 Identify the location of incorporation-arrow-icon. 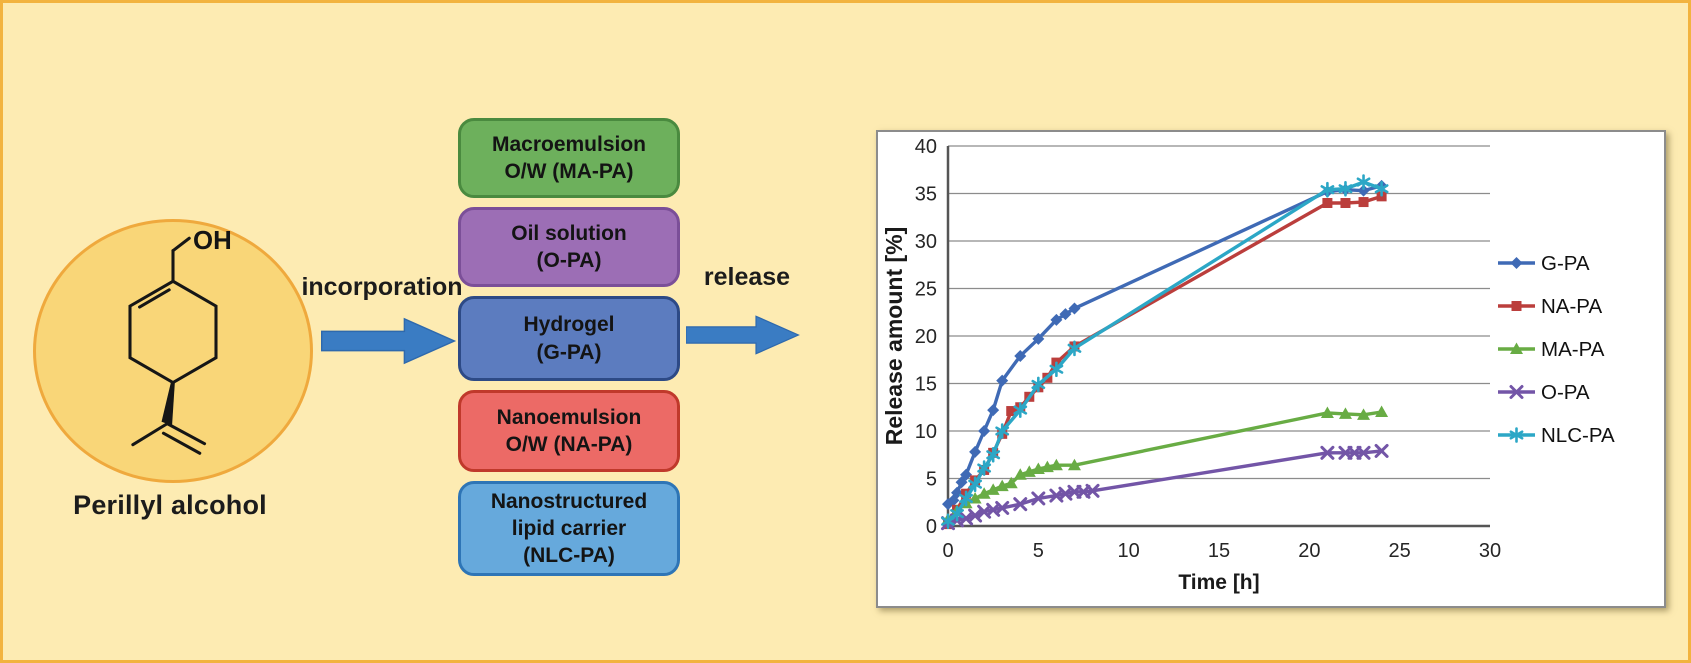
(389, 341).